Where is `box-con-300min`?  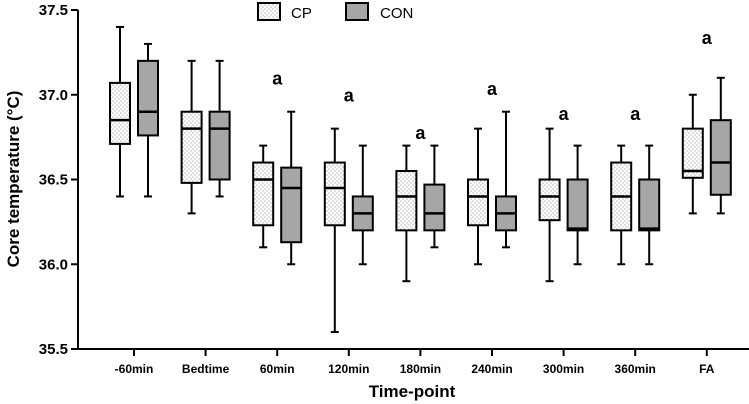 box-con-300min is located at coordinates (577, 205).